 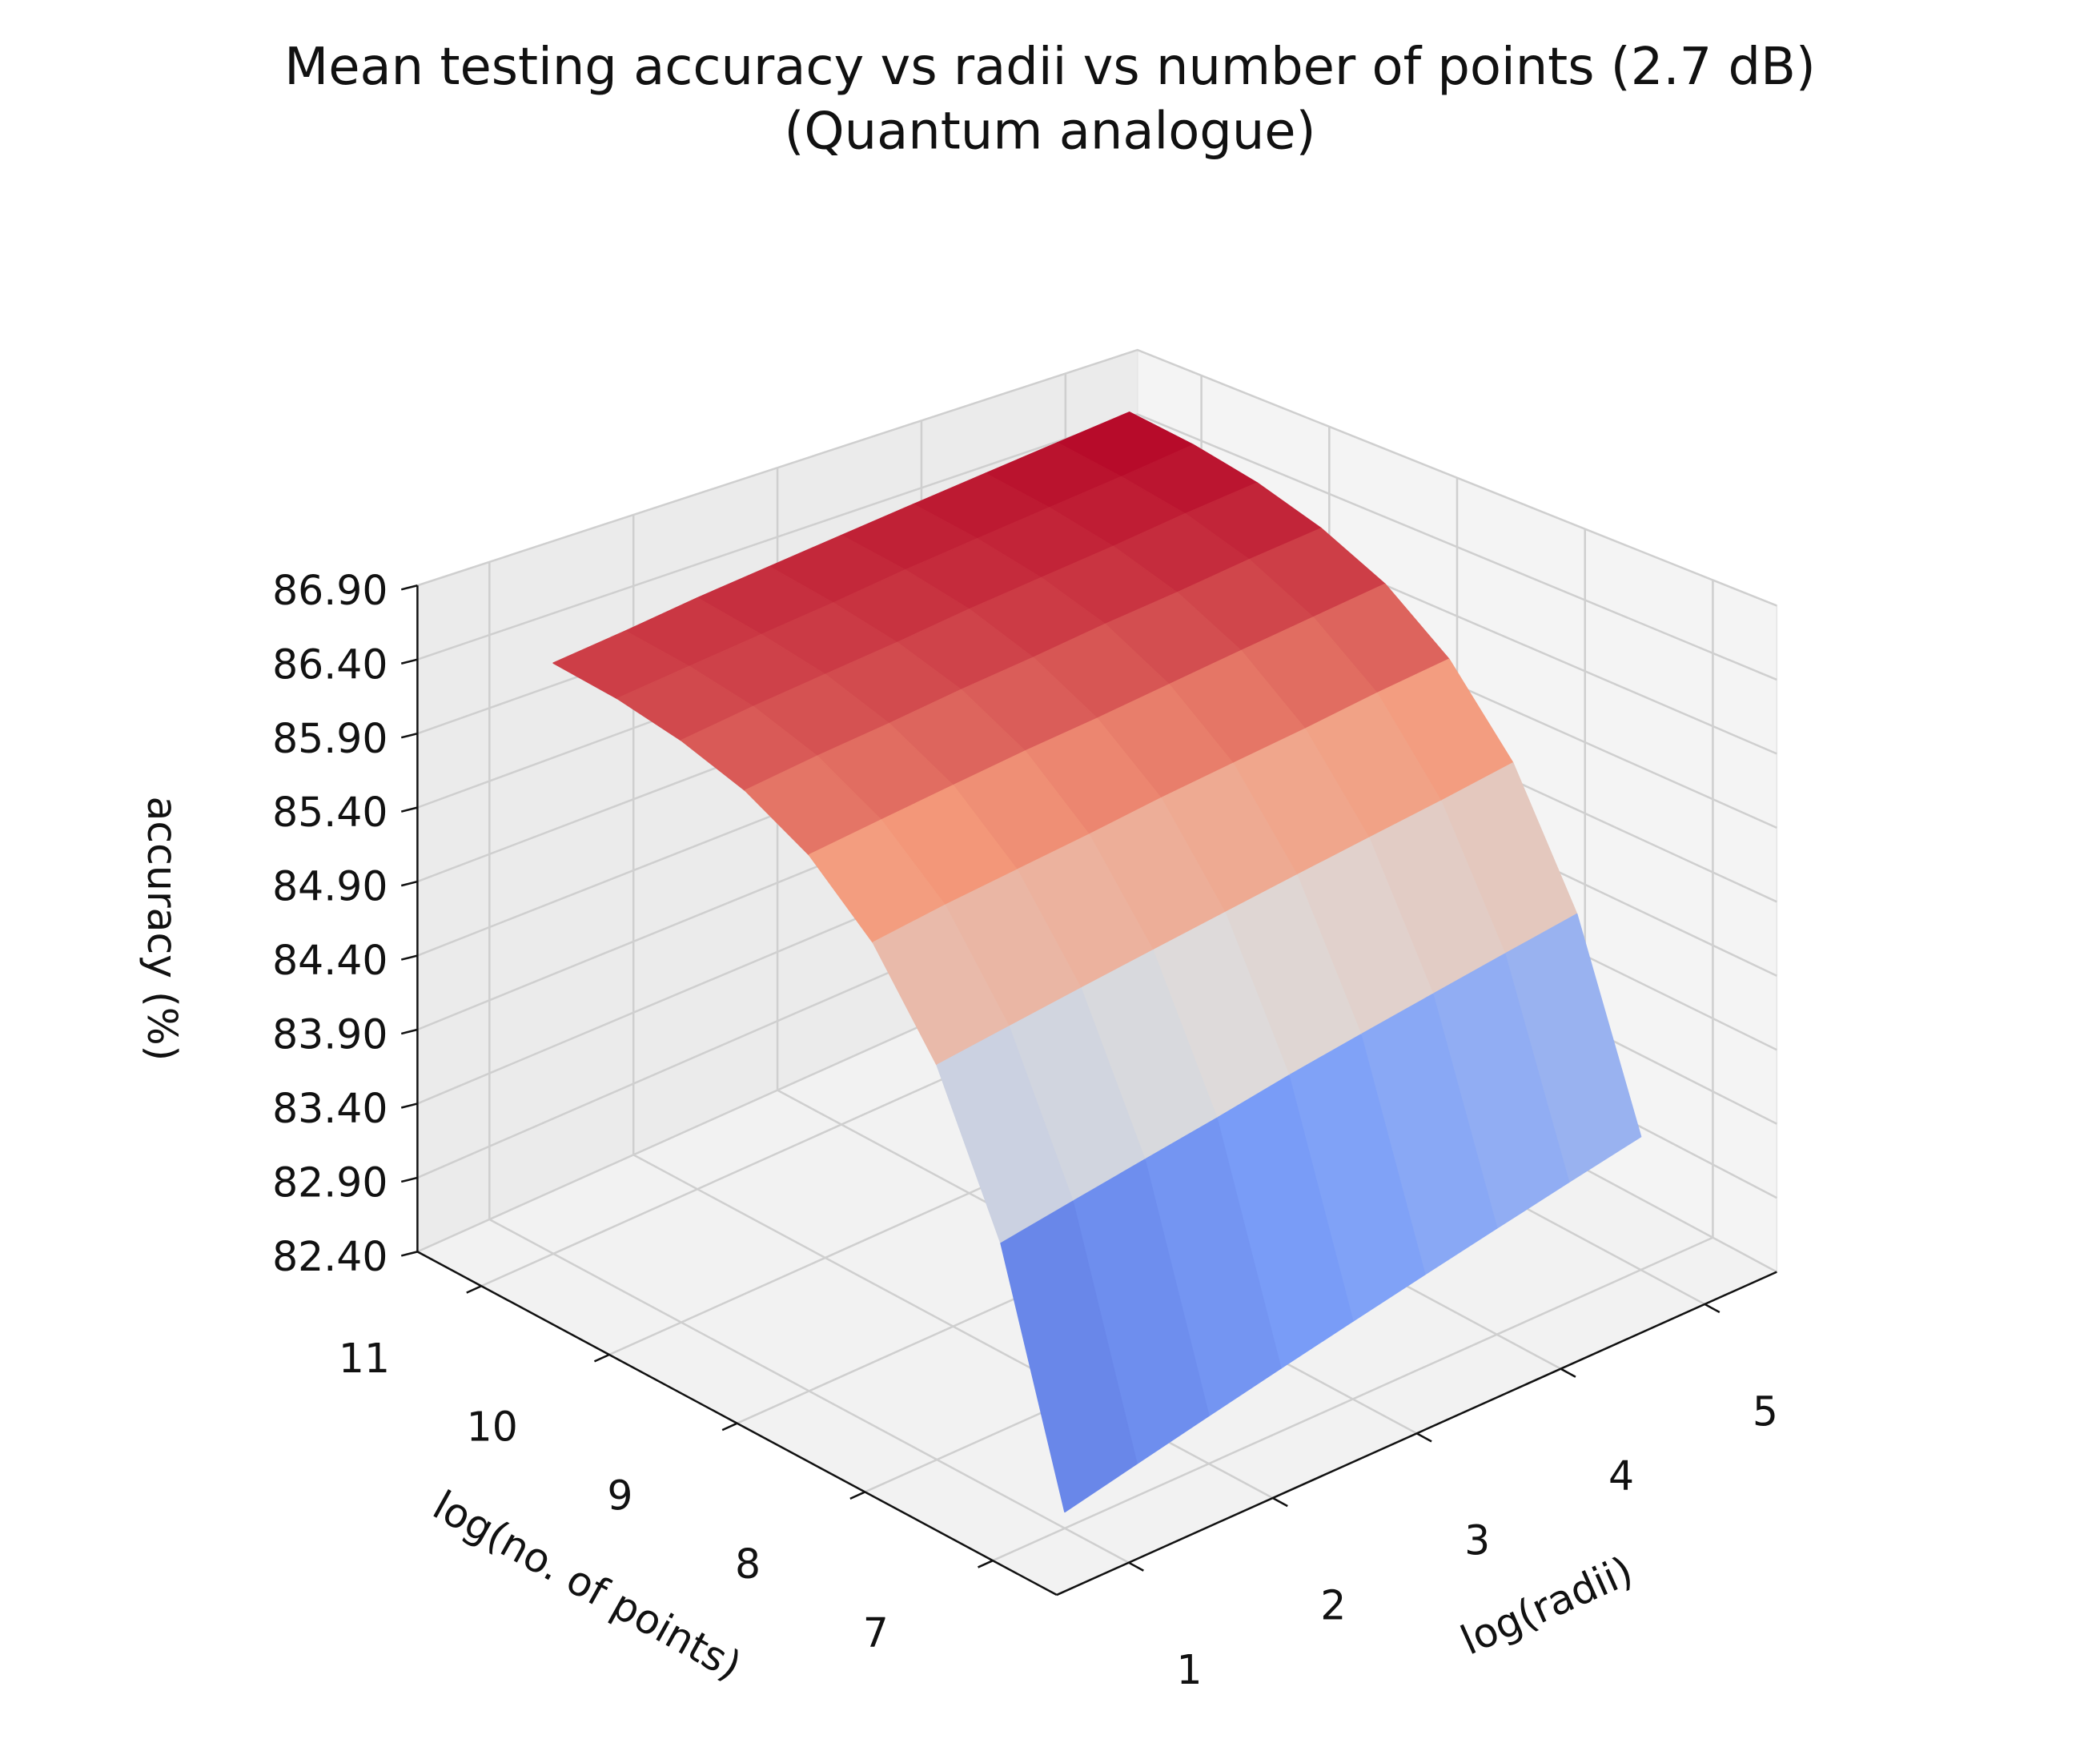 What do you see at coordinates (1189, 1669) in the screenshot?
I see `x-tick-label: 1` at bounding box center [1189, 1669].